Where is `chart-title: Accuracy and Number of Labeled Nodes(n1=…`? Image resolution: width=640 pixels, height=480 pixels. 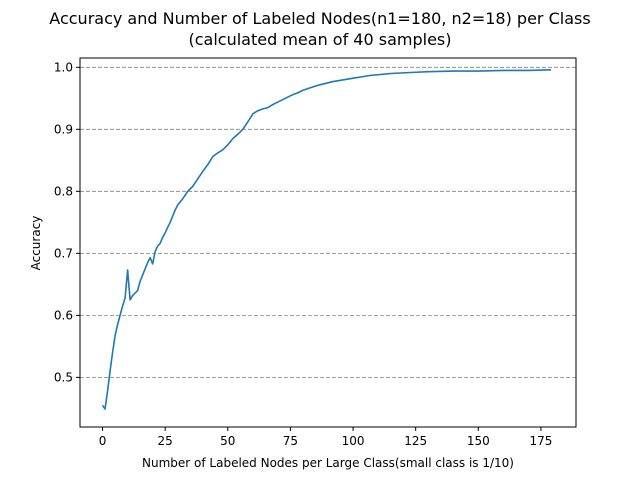 chart-title: Accuracy and Number of Labeled Nodes(n1=… is located at coordinates (319, 18).